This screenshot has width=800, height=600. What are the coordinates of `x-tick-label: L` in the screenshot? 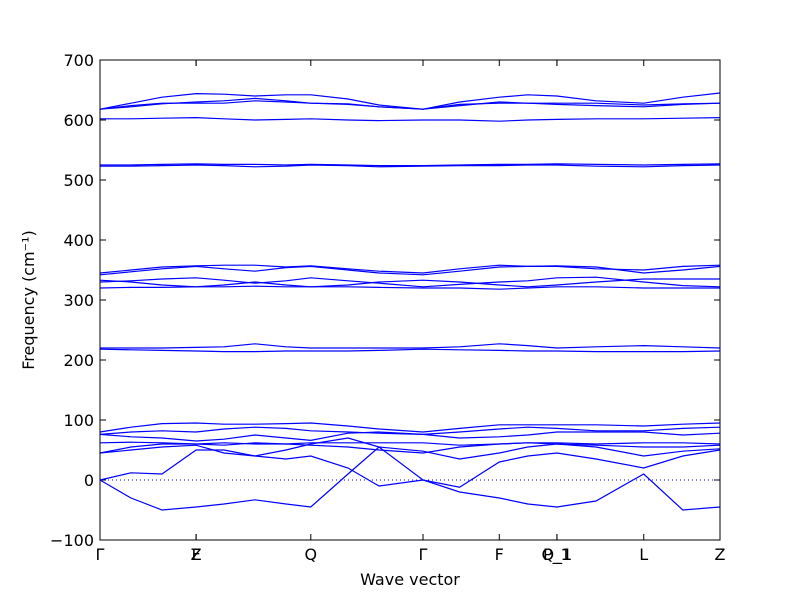 It's located at (643, 554).